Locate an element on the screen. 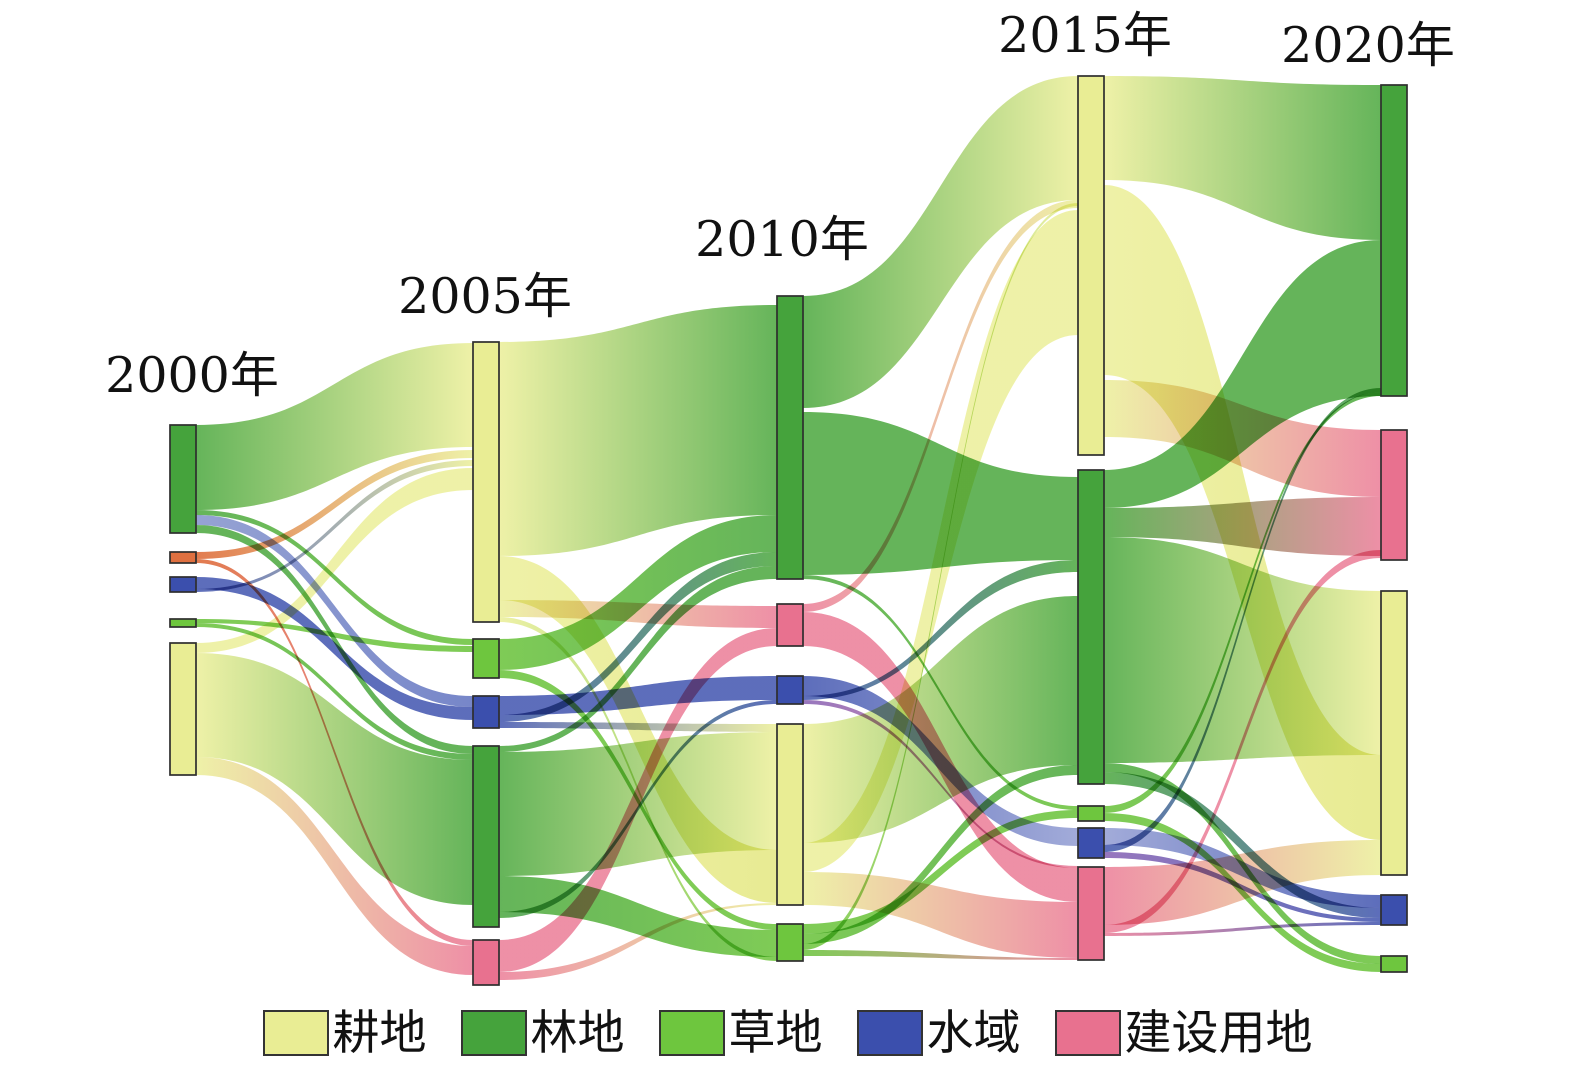 The width and height of the screenshot is (1575, 1069). node-2010-forest is located at coordinates (790, 437).